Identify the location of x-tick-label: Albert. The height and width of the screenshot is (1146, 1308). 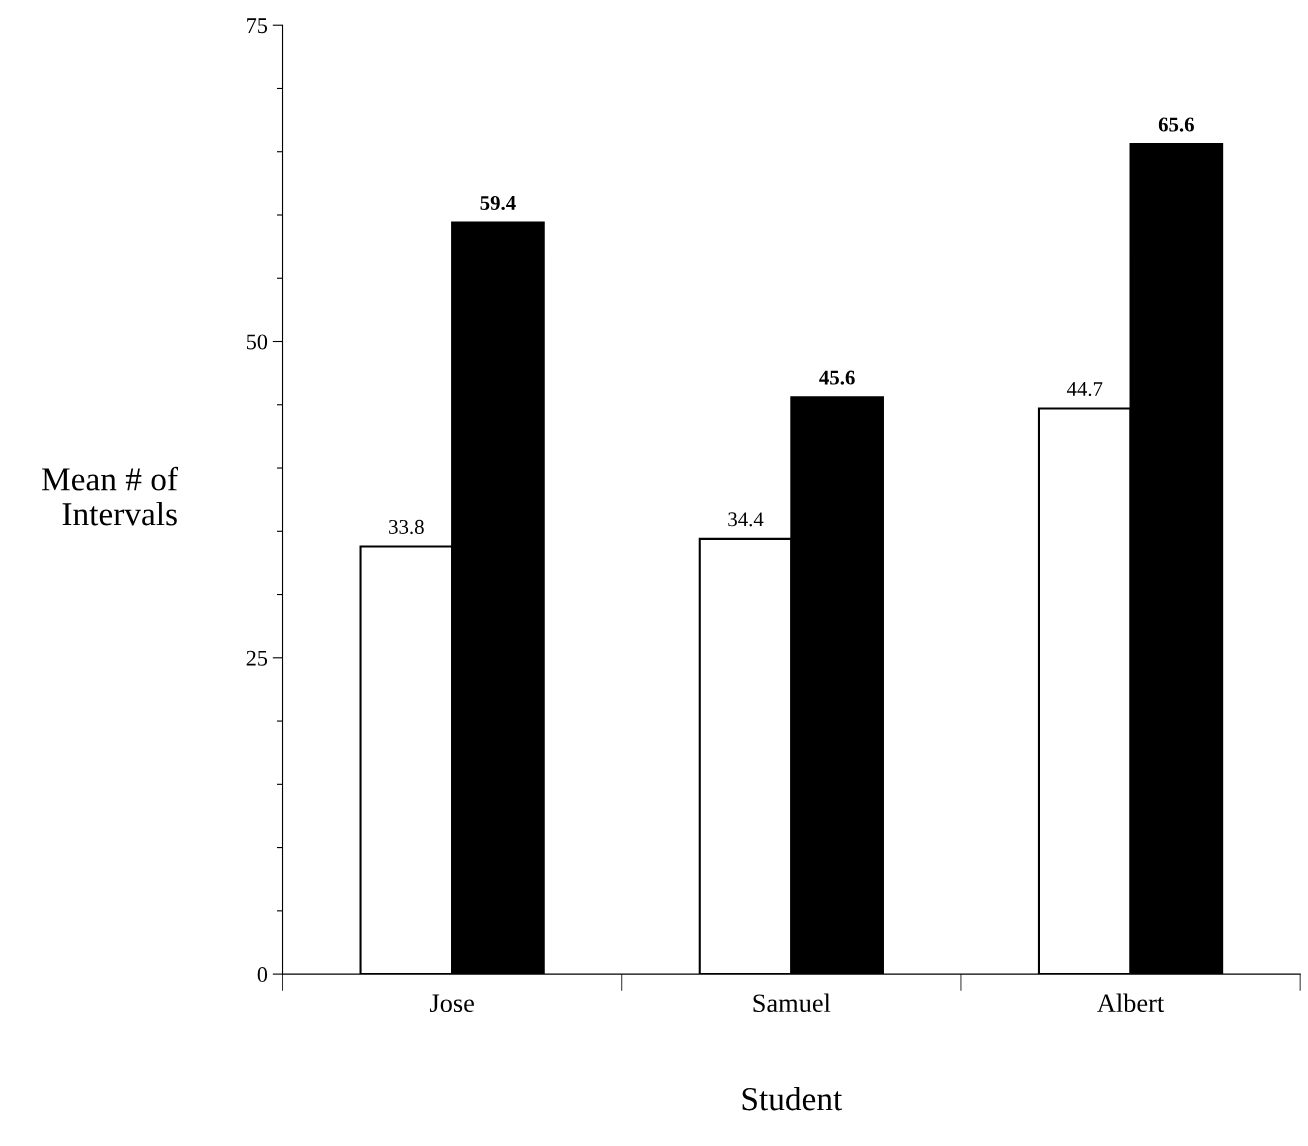
(1131, 1003).